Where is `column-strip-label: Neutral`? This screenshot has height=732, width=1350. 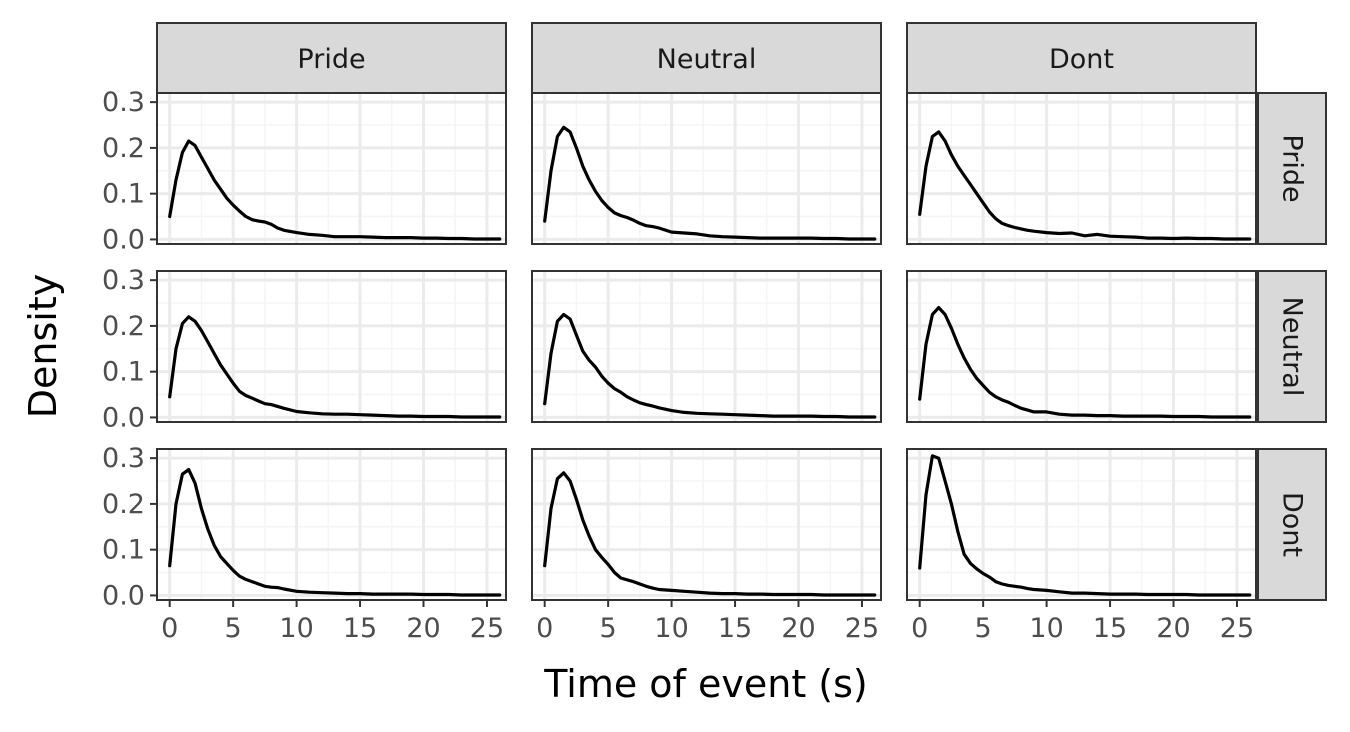
column-strip-label: Neutral is located at coordinates (707, 59).